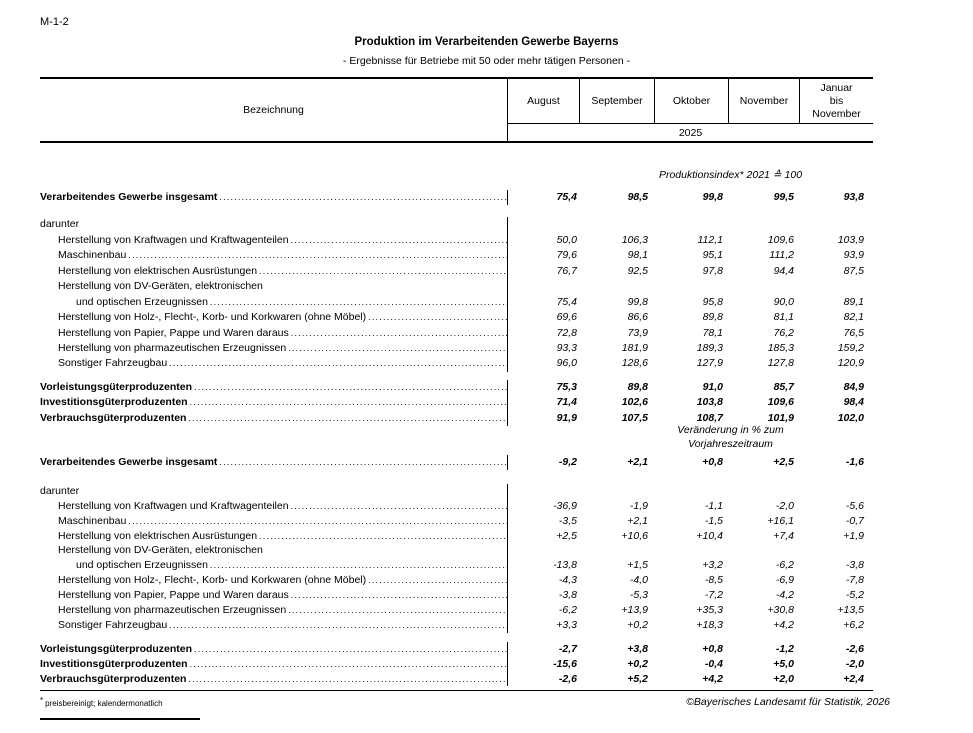 The image size is (973, 733). What do you see at coordinates (274, 198) in the screenshot?
I see `row-label: Verarbeitendes Gewerbe insgesamt` at bounding box center [274, 198].